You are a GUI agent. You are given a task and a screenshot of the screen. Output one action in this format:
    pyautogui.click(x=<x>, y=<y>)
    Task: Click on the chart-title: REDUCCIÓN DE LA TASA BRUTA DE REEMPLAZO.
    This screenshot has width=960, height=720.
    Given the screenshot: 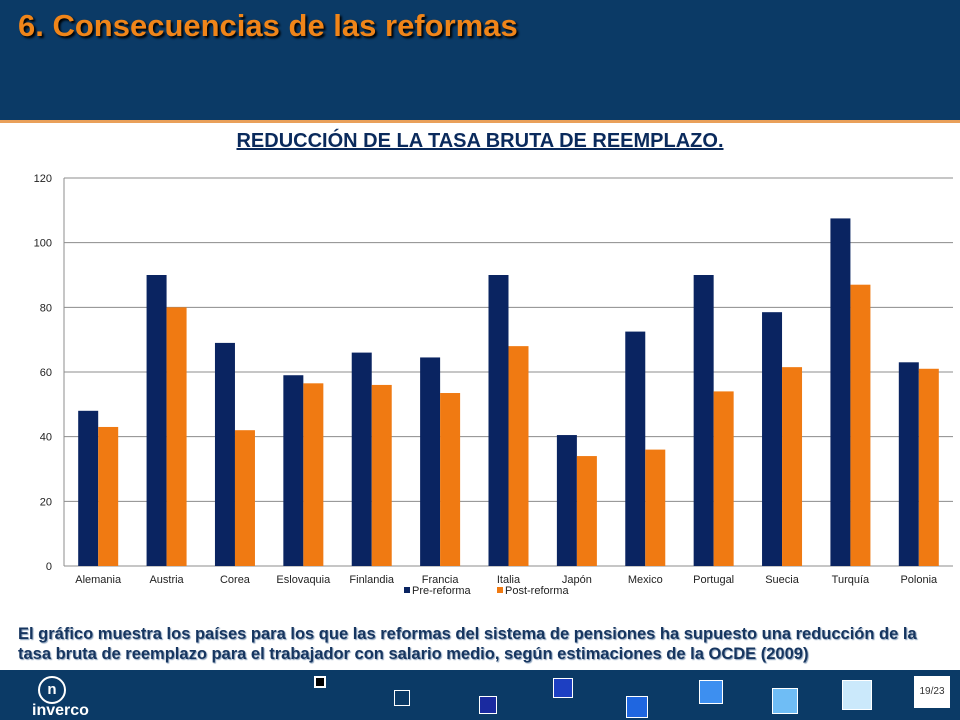 What is the action you would take?
    pyautogui.click(x=480, y=141)
    